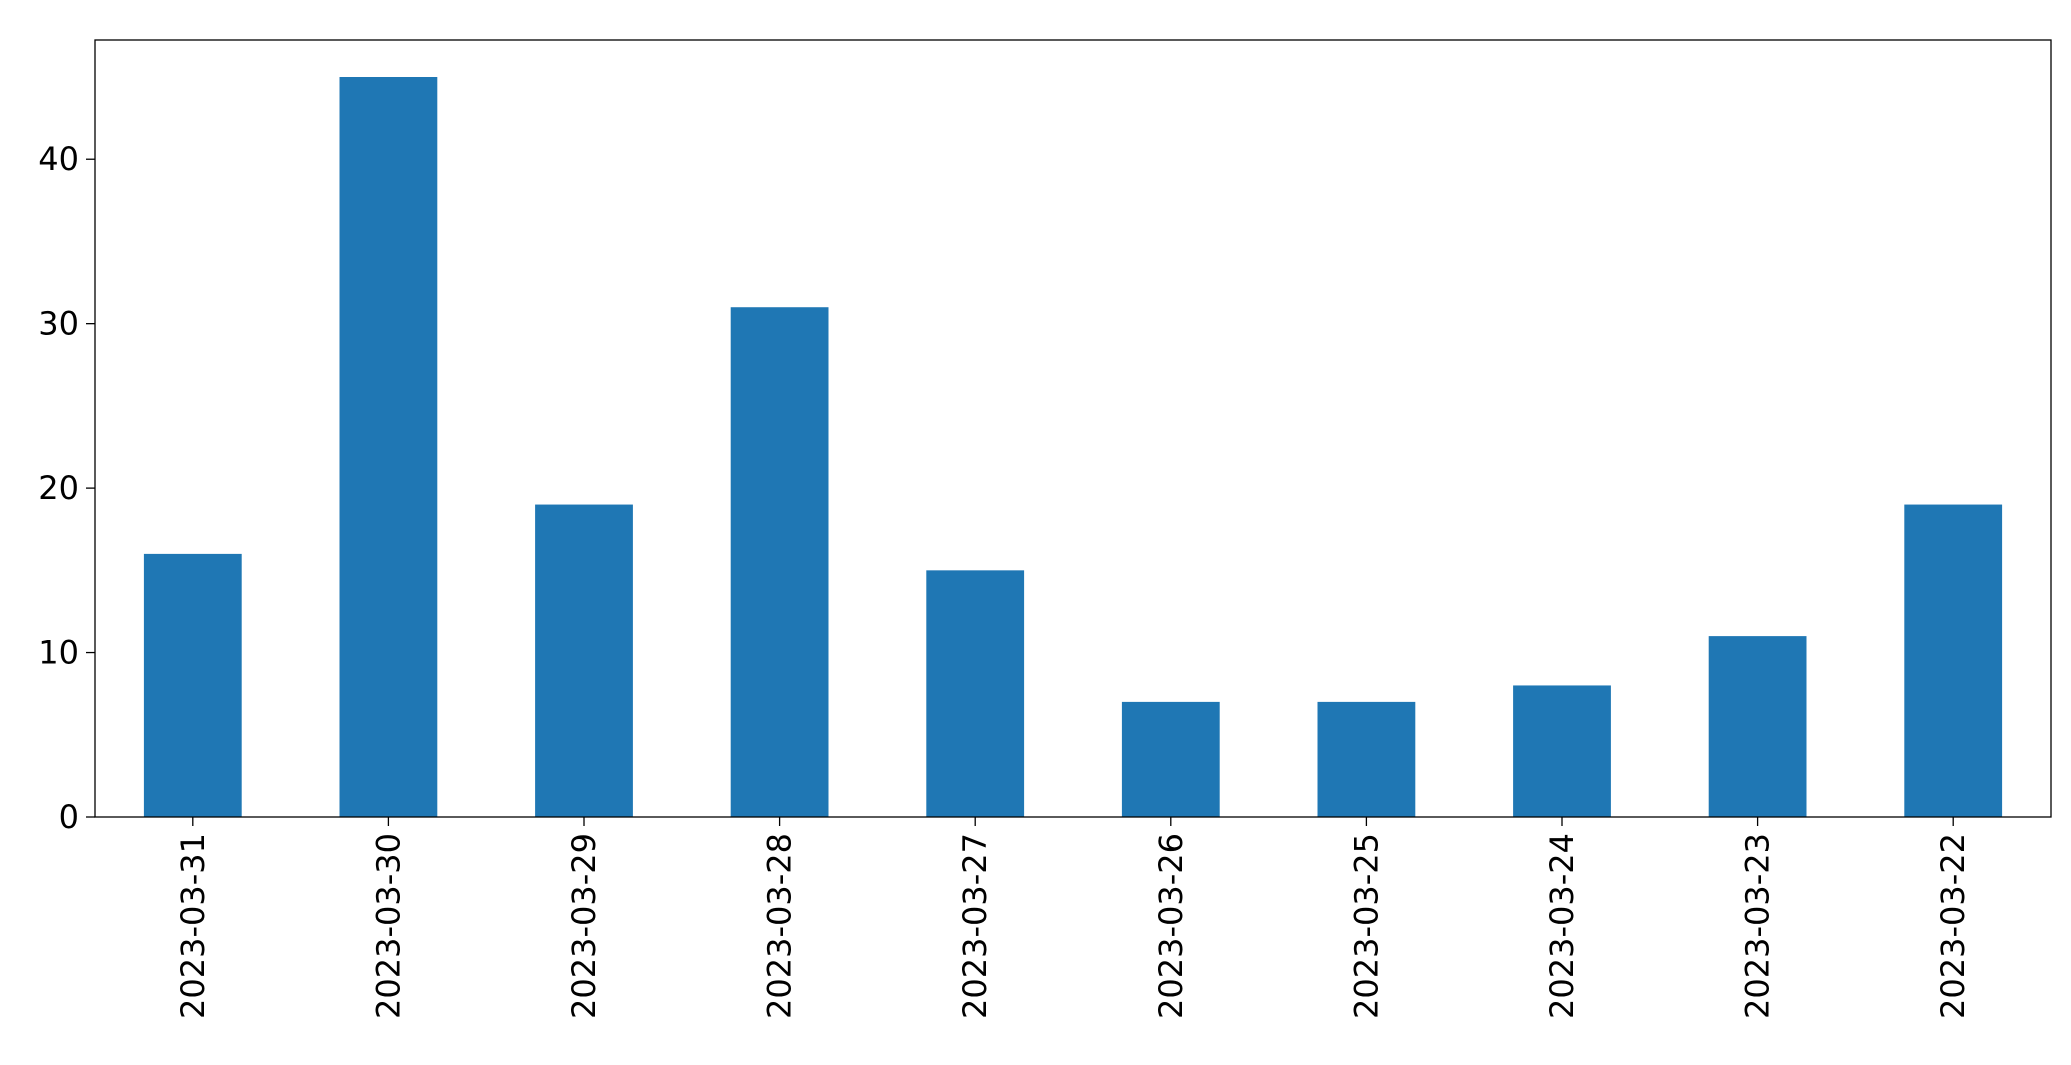  Describe the element at coordinates (58, 324) in the screenshot. I see `y-tick-label: 30` at that location.